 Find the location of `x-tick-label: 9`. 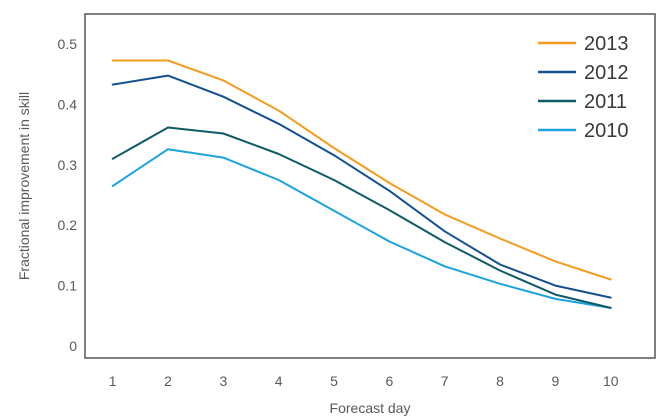

x-tick-label: 9 is located at coordinates (555, 381).